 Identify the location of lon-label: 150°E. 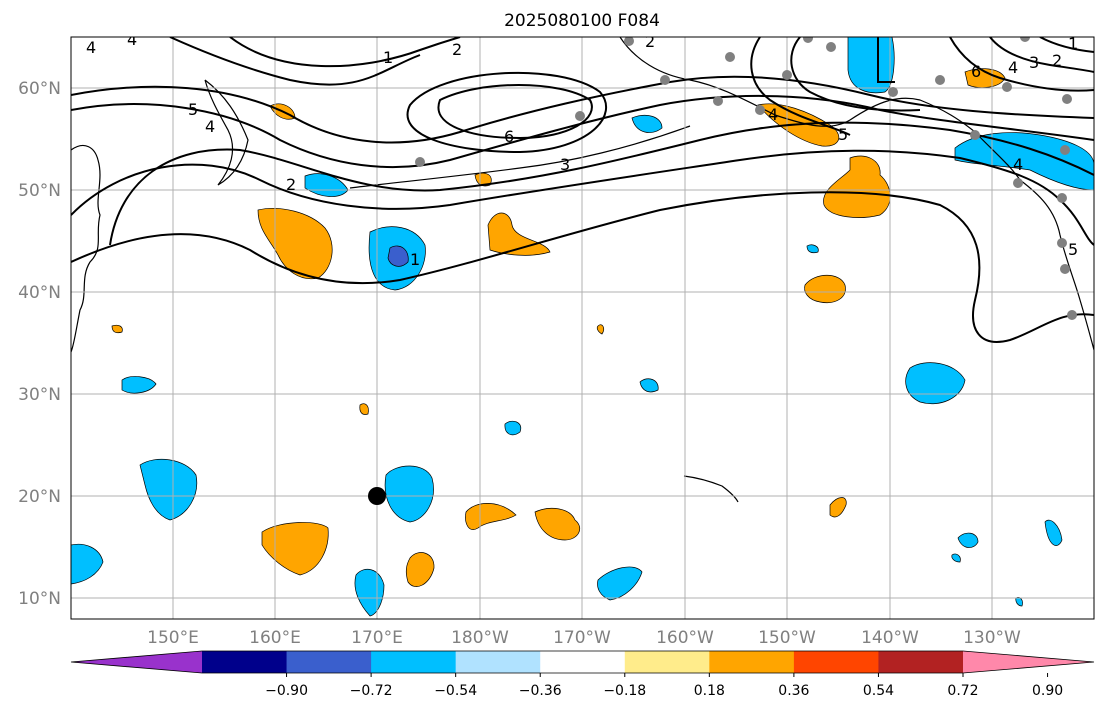
(173, 638).